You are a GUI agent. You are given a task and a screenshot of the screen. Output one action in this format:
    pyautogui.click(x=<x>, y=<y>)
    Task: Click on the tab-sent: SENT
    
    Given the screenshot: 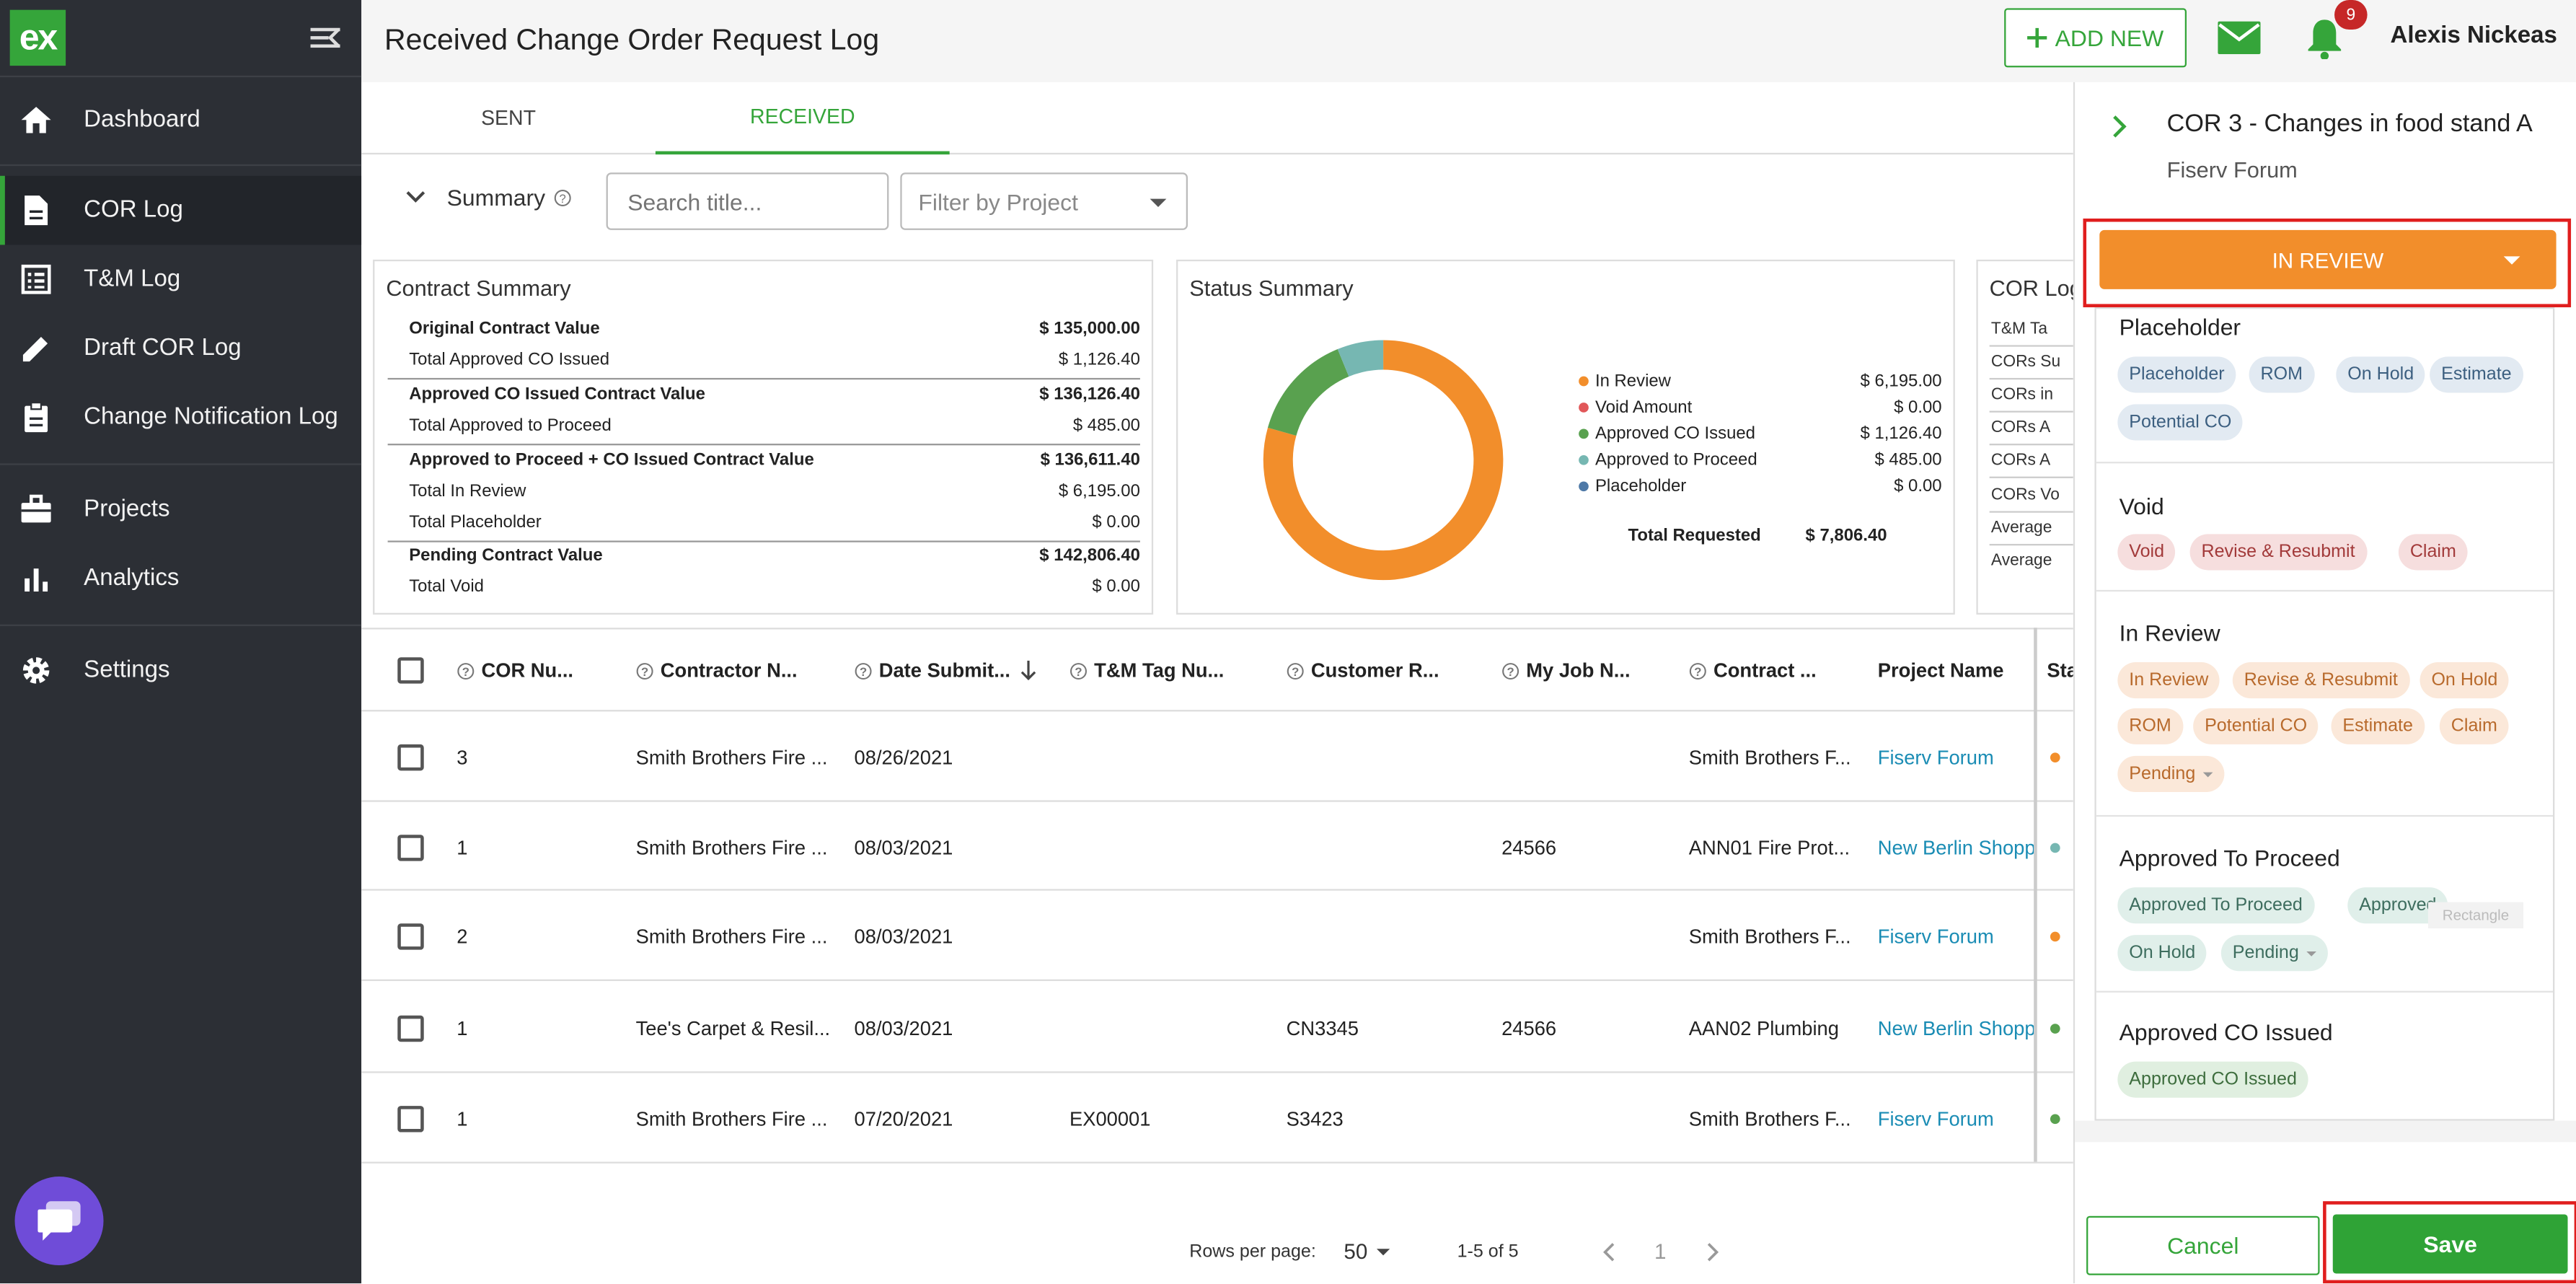 What is the action you would take?
    pyautogui.click(x=509, y=118)
    